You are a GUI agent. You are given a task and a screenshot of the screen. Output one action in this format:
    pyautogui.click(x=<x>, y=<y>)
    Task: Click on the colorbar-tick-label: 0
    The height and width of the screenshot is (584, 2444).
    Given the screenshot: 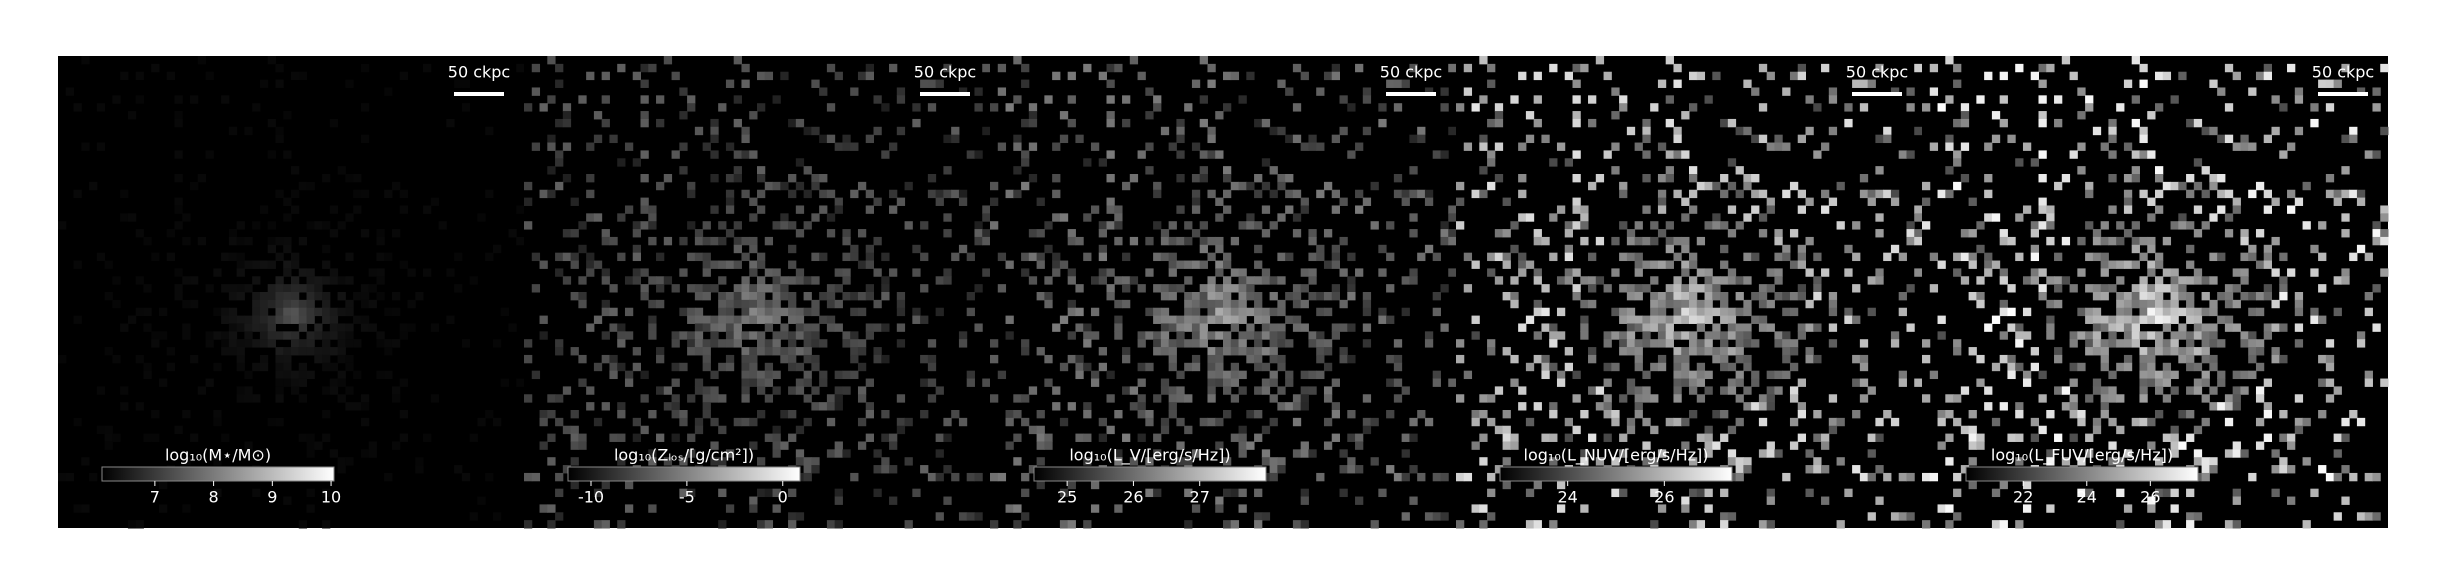 What is the action you would take?
    pyautogui.click(x=783, y=497)
    